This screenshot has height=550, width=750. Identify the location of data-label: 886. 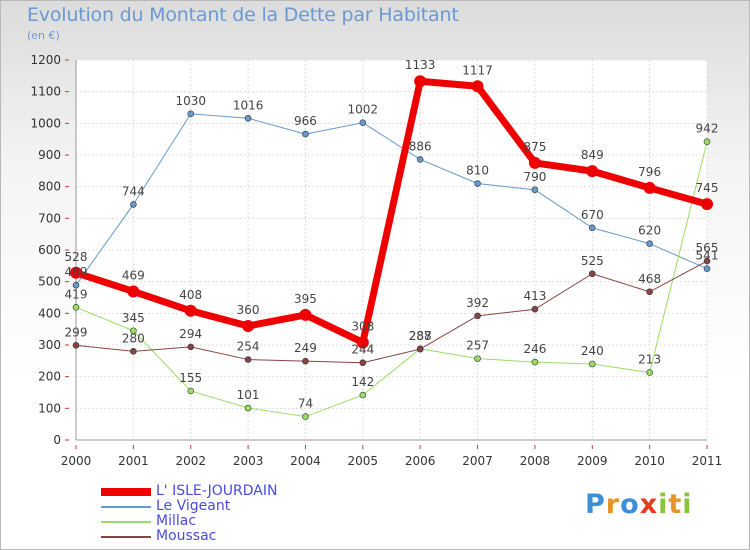
(420, 146).